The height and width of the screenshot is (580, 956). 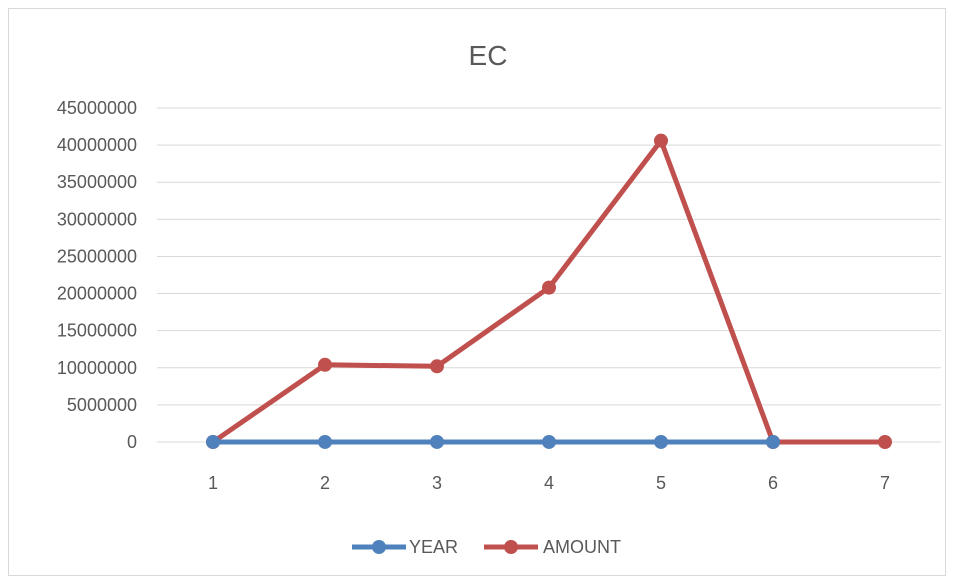 I want to click on x-axis: 1 2 3 4 5 6 7, so click(x=549, y=483).